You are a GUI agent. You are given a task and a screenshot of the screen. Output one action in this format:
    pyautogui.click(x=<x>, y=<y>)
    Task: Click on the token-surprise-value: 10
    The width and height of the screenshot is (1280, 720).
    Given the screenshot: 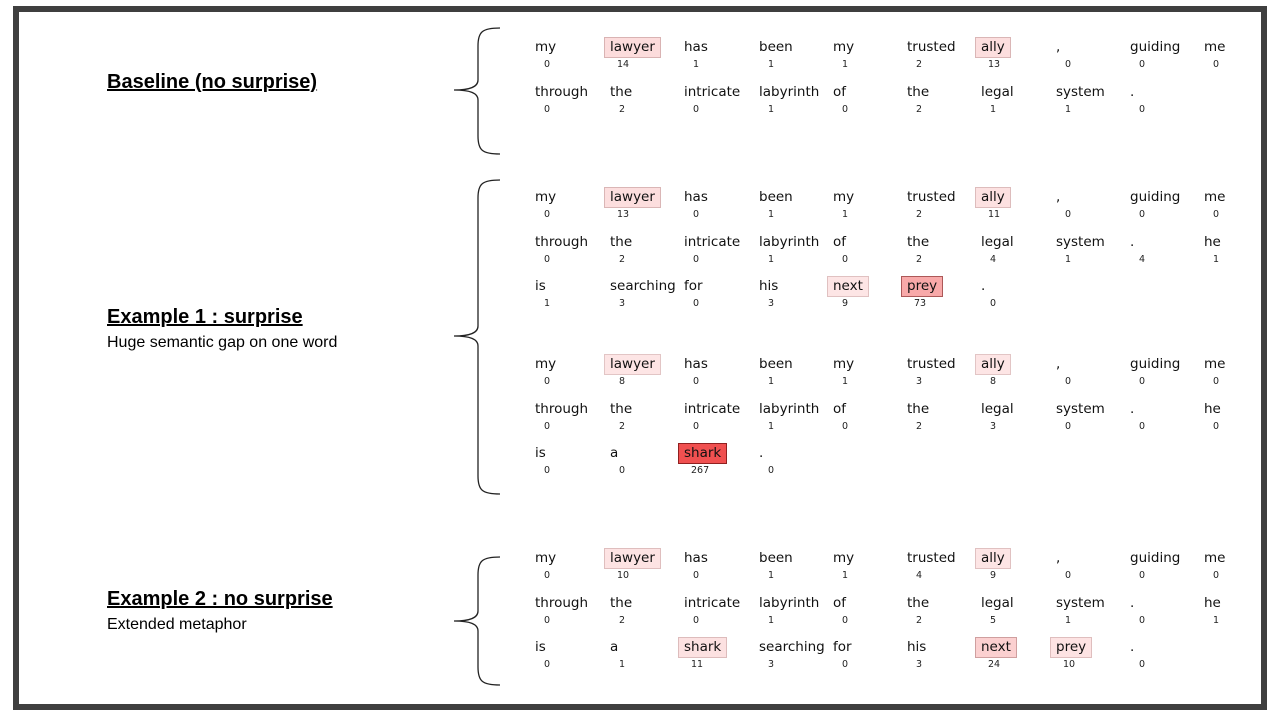 What is the action you would take?
    pyautogui.click(x=623, y=575)
    